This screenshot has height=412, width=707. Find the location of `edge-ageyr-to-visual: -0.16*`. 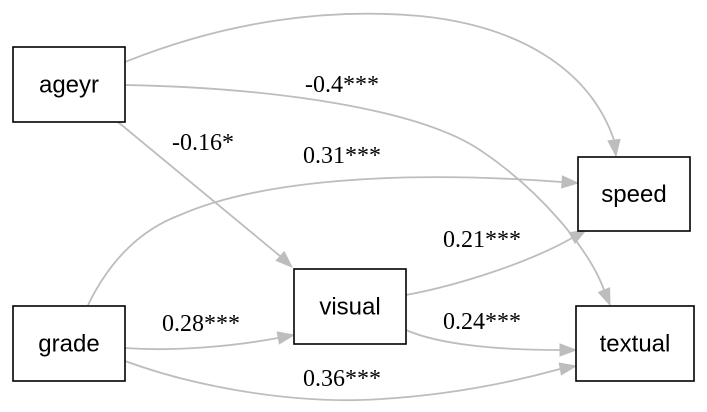

edge-ageyr-to-visual: -0.16* is located at coordinates (205, 194).